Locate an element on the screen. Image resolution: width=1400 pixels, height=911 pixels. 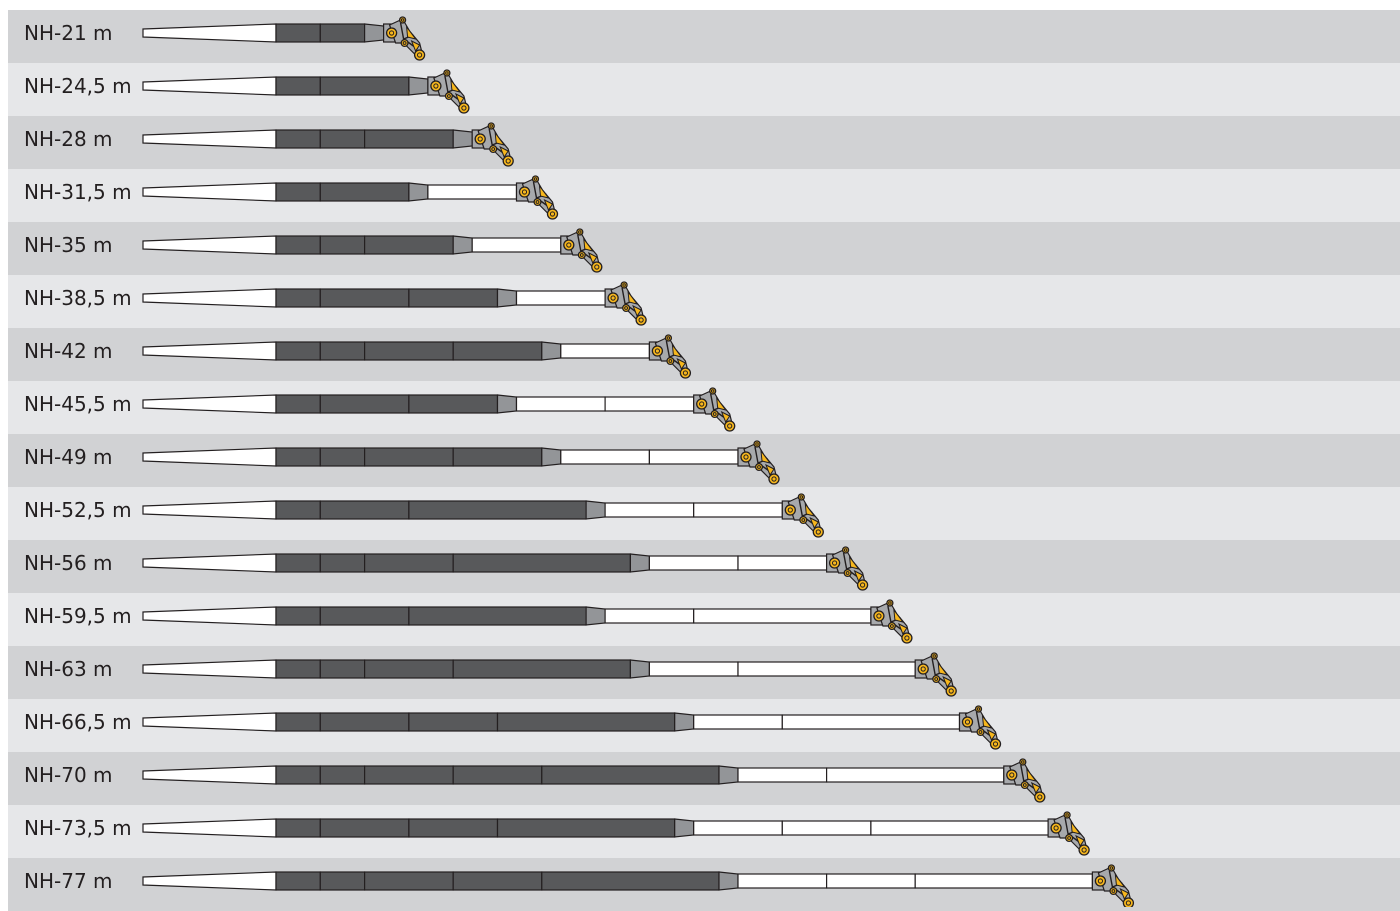
boom-length-label: NH-35 m is located at coordinates (68, 245).